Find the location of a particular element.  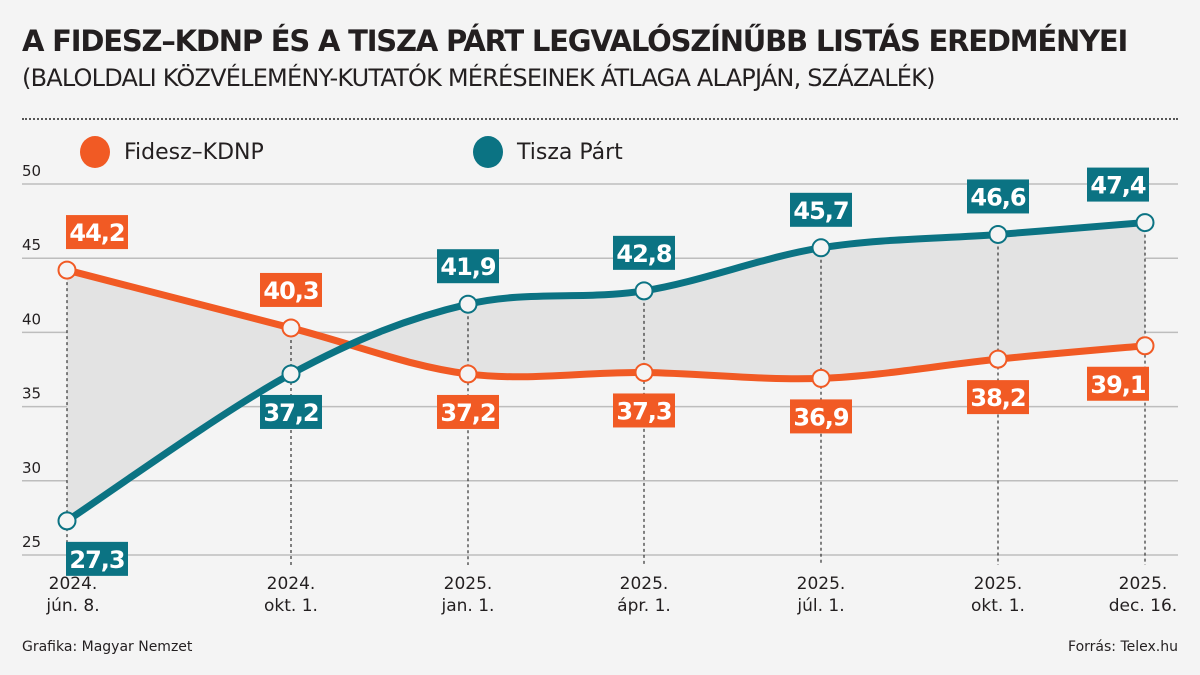

data-label: 42,8 is located at coordinates (644, 254).